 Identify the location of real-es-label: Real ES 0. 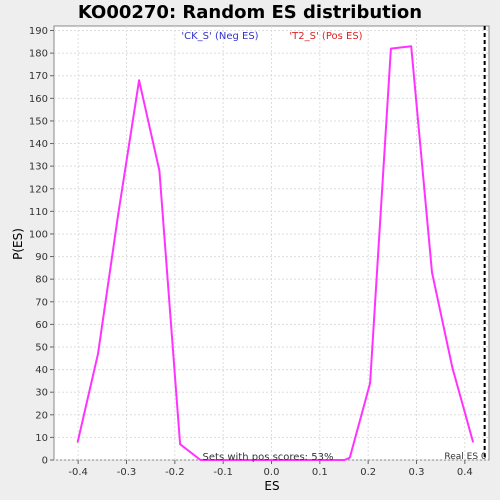
(465, 457).